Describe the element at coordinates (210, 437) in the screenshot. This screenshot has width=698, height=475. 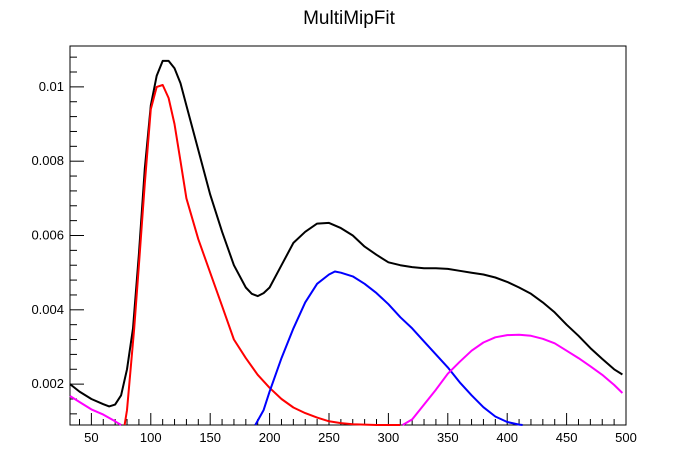
I see `x-tick-label: 150` at that location.